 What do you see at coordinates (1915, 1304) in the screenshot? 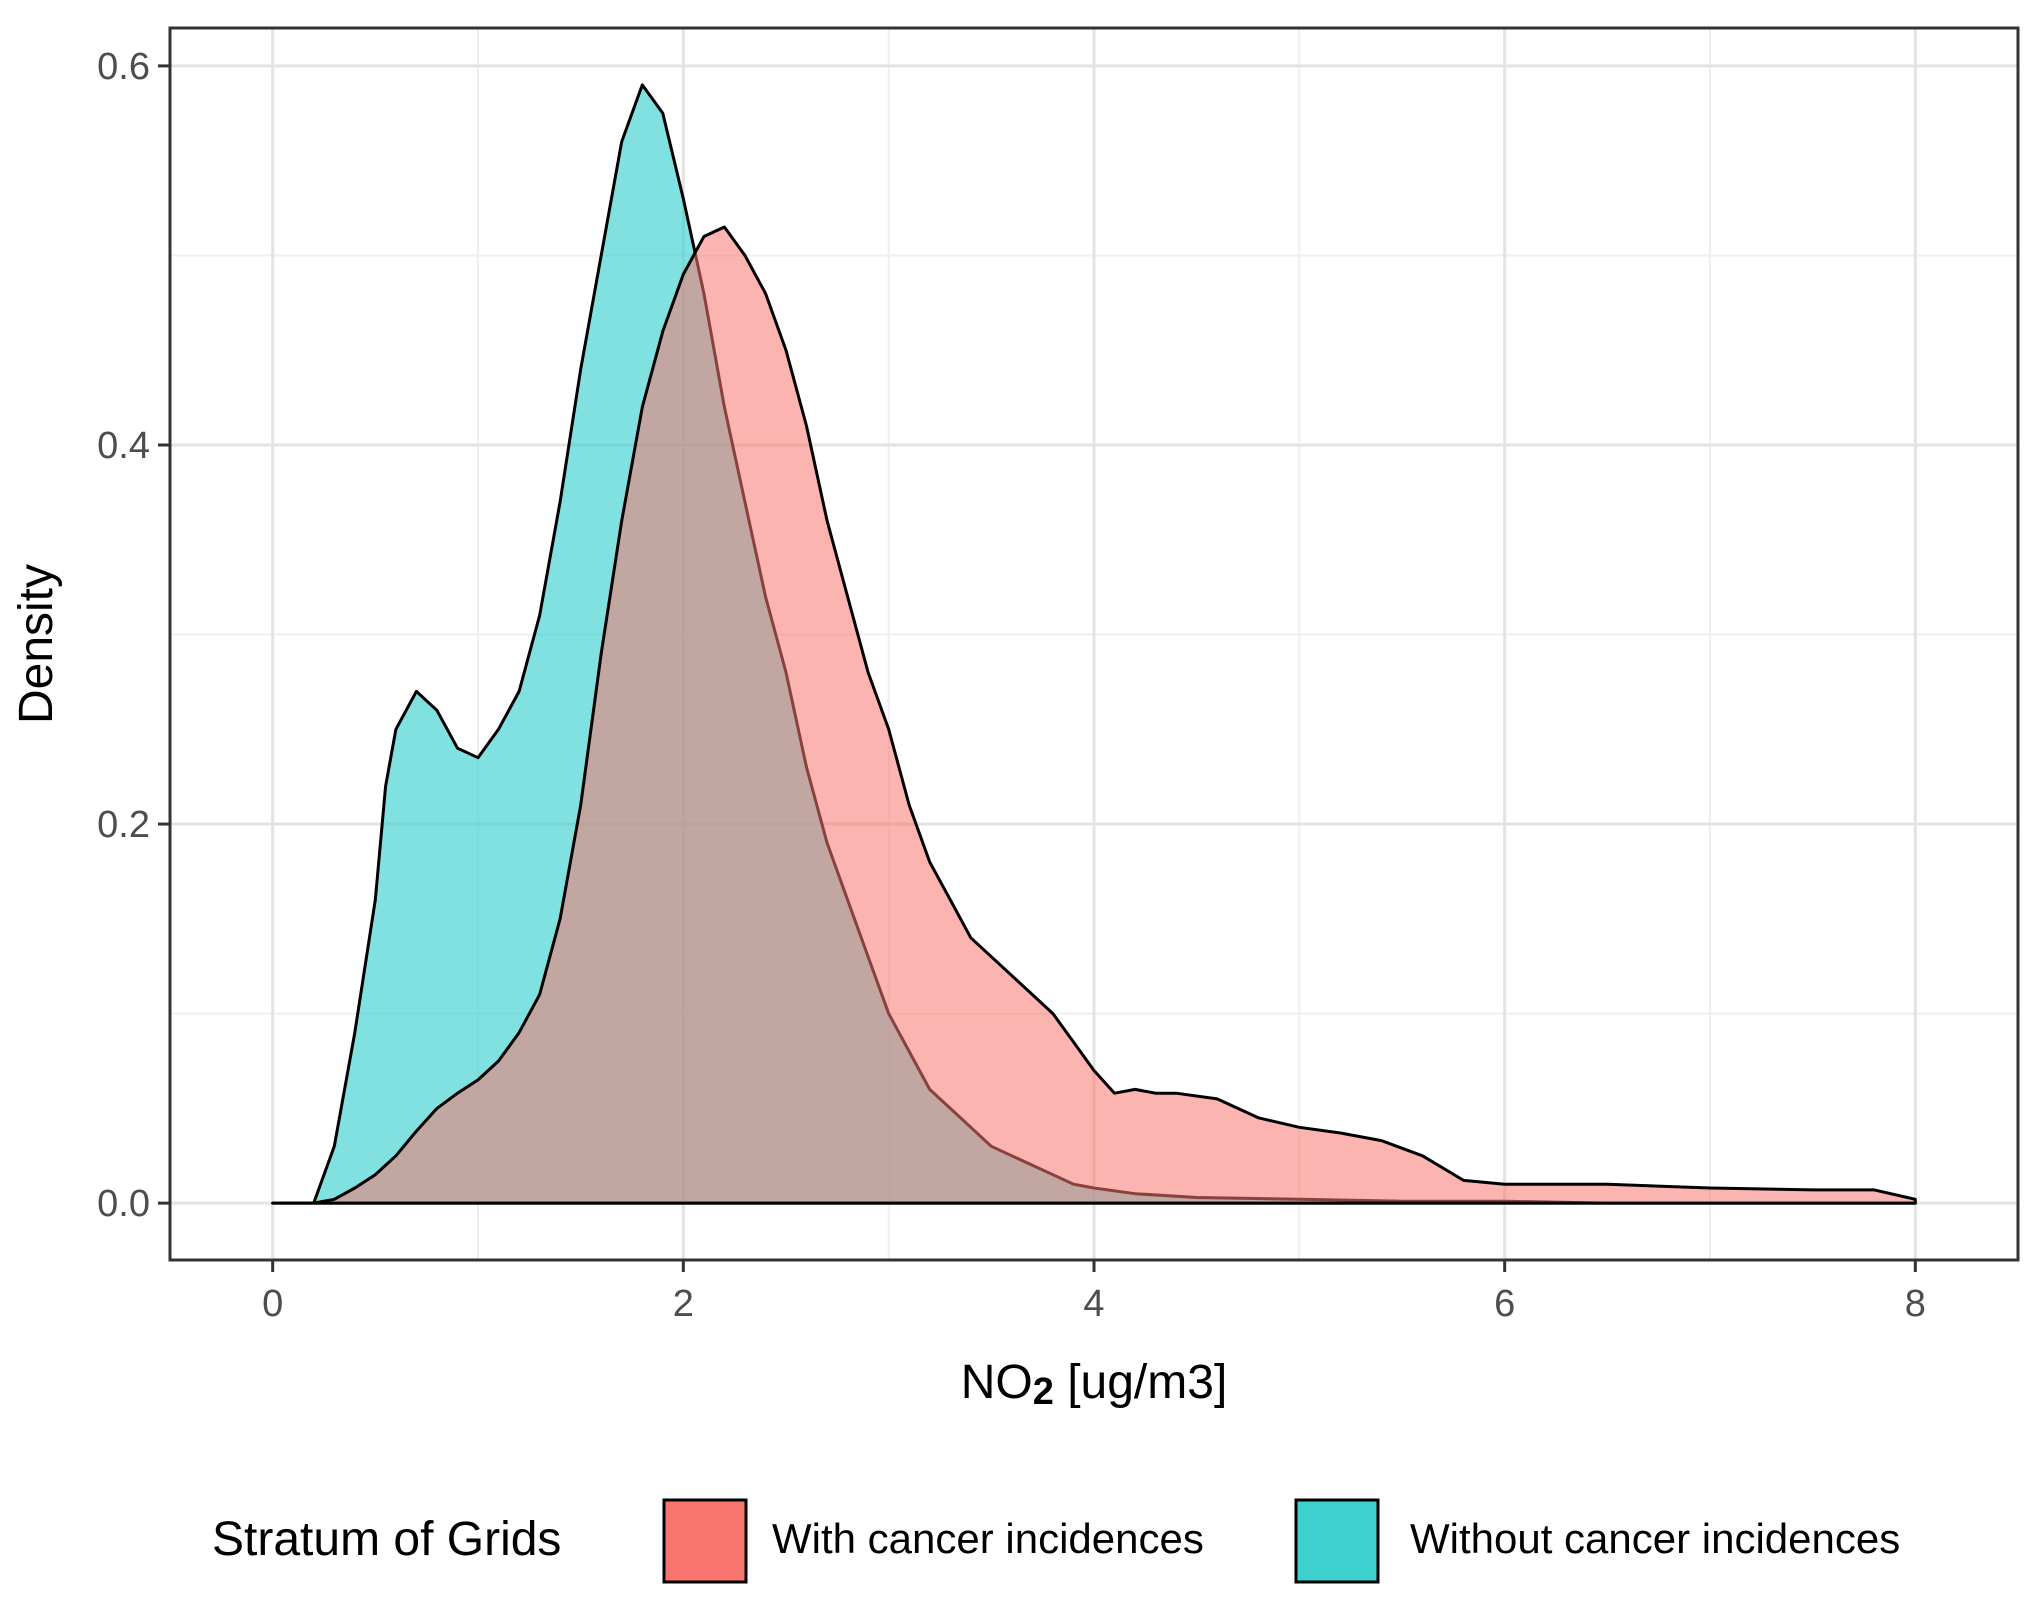
I see `x-tick-label: 8` at bounding box center [1915, 1304].